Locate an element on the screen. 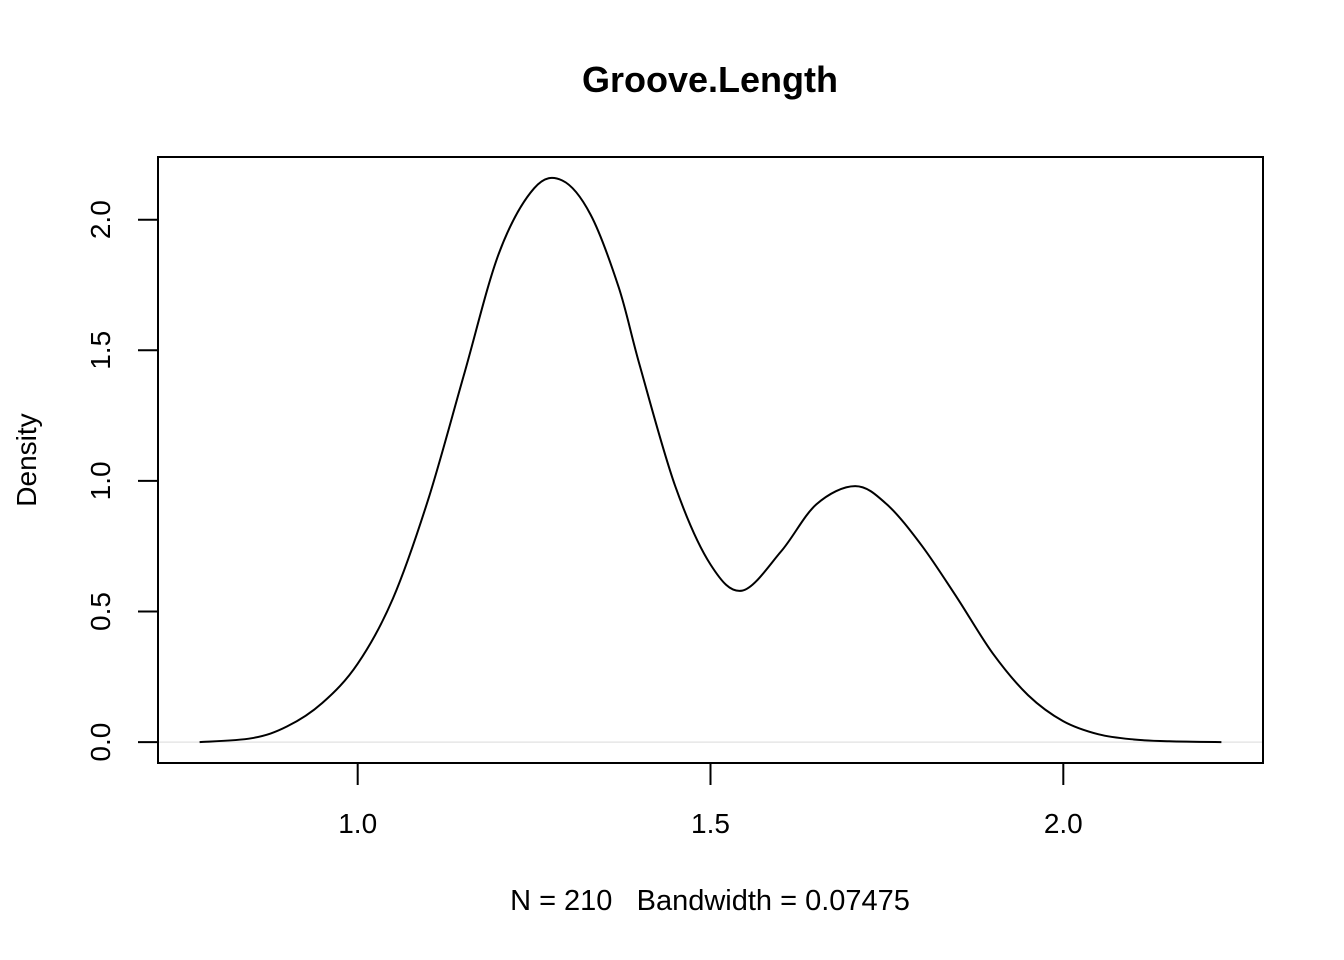  y-axis: 0.0 0.5 1.0 1.5 2.0 is located at coordinates (122, 481).